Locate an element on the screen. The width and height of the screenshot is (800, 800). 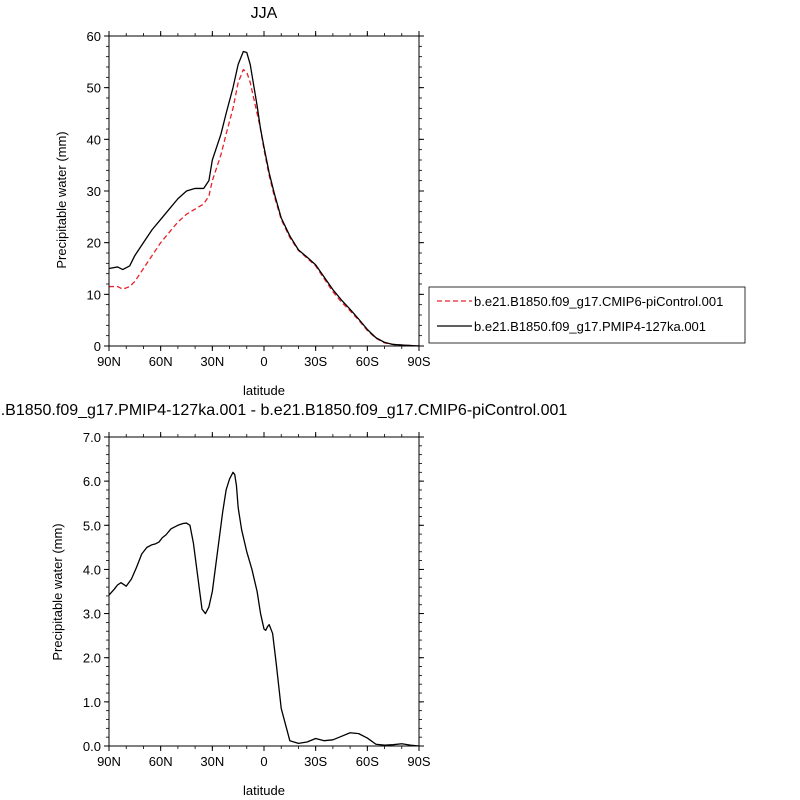
y-tick-label: 4.0 is located at coordinates (92, 569).